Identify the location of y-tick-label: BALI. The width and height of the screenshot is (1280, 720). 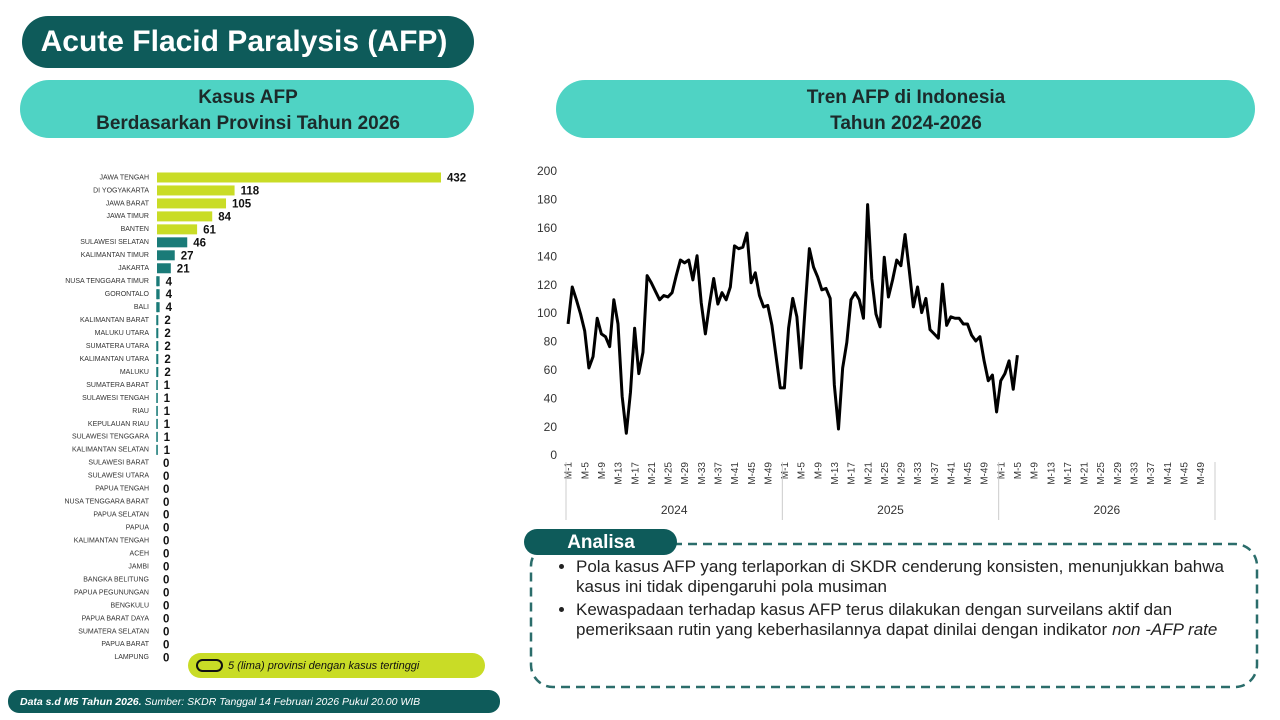
(141, 307).